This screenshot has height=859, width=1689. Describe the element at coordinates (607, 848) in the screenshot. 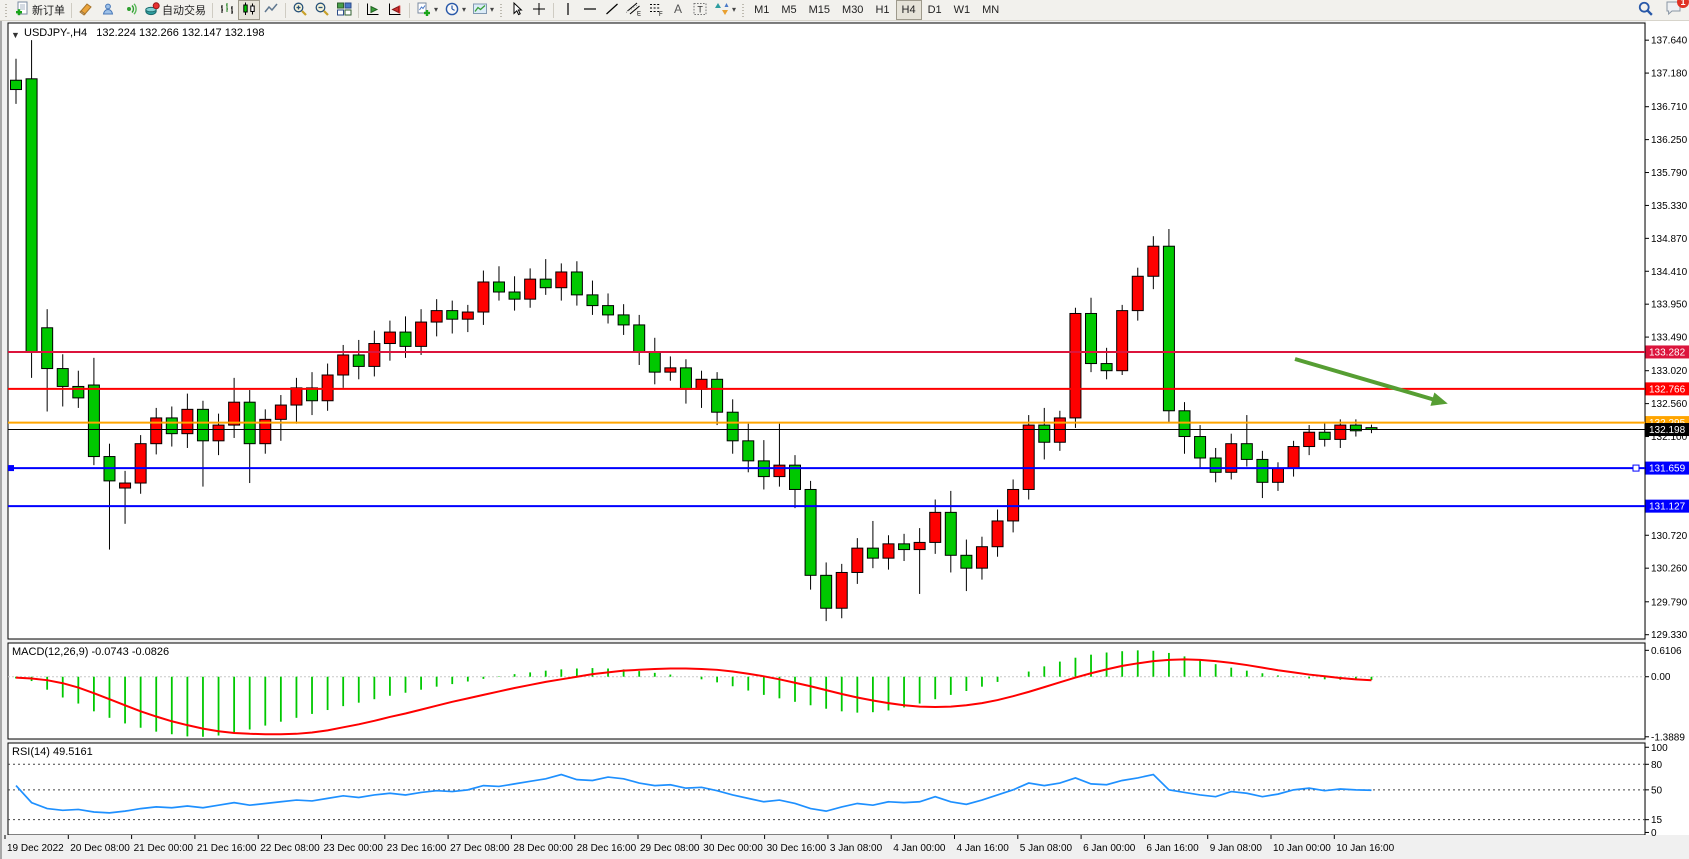

I see `svg-text: 28 Dec 16:00` at that location.